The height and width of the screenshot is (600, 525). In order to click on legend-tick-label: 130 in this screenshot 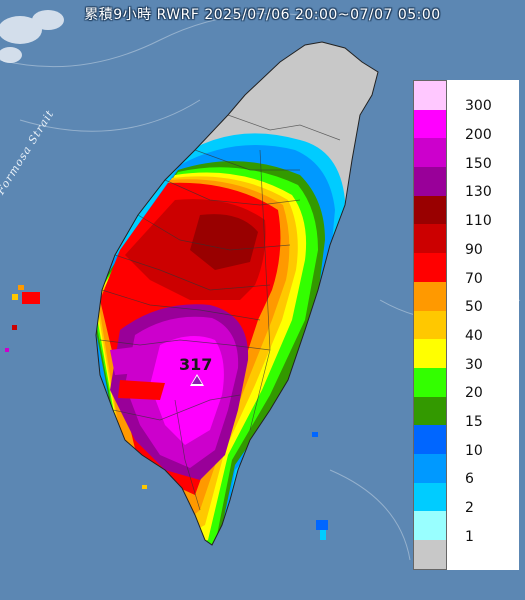, I will do `click(478, 192)`.